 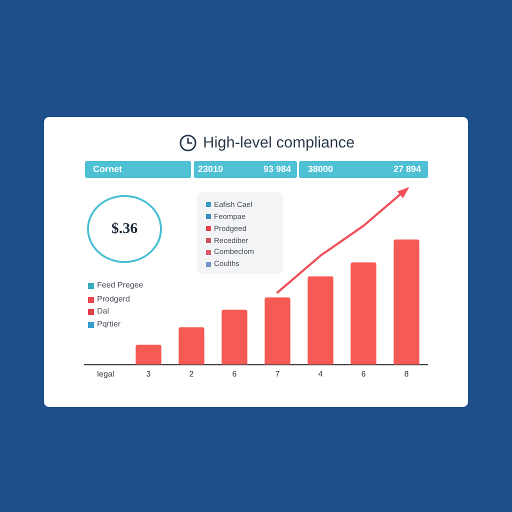 I want to click on annotation: $.36, so click(x=124, y=229).